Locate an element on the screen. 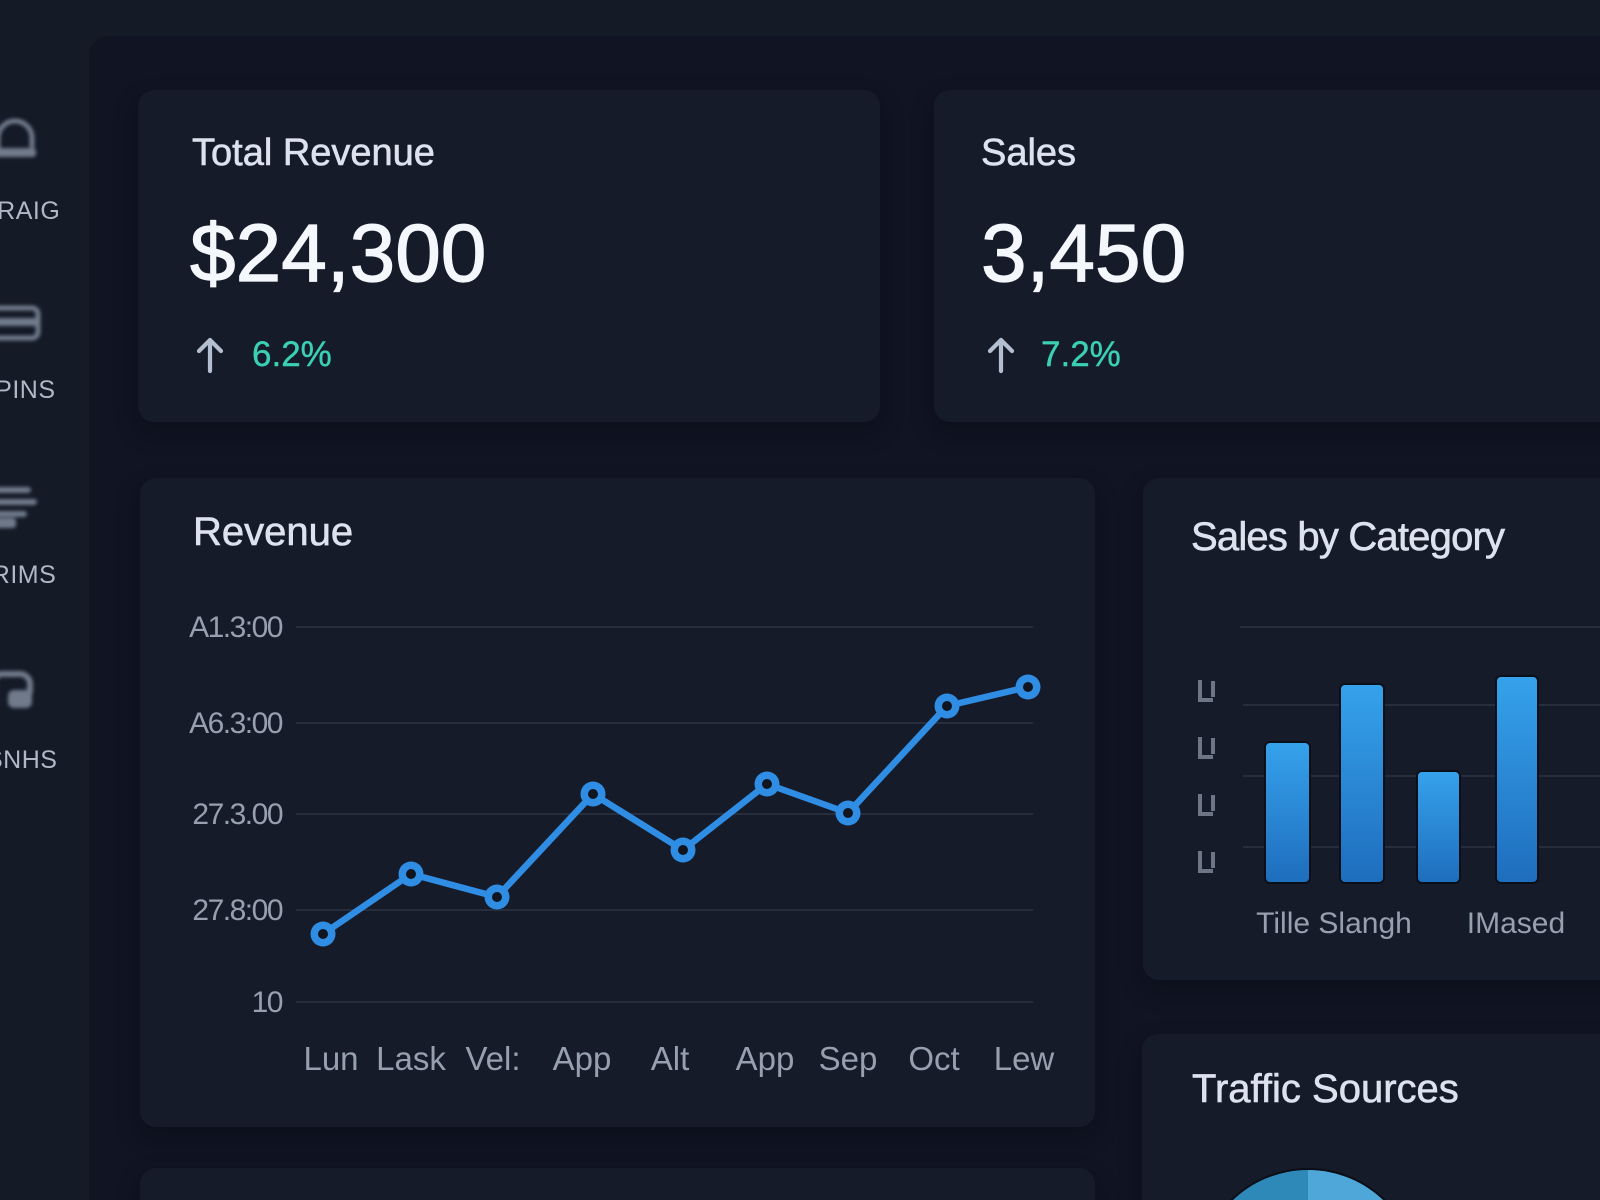 The height and width of the screenshot is (1200, 1600). svg-text: 27.3.00 is located at coordinates (237, 814).